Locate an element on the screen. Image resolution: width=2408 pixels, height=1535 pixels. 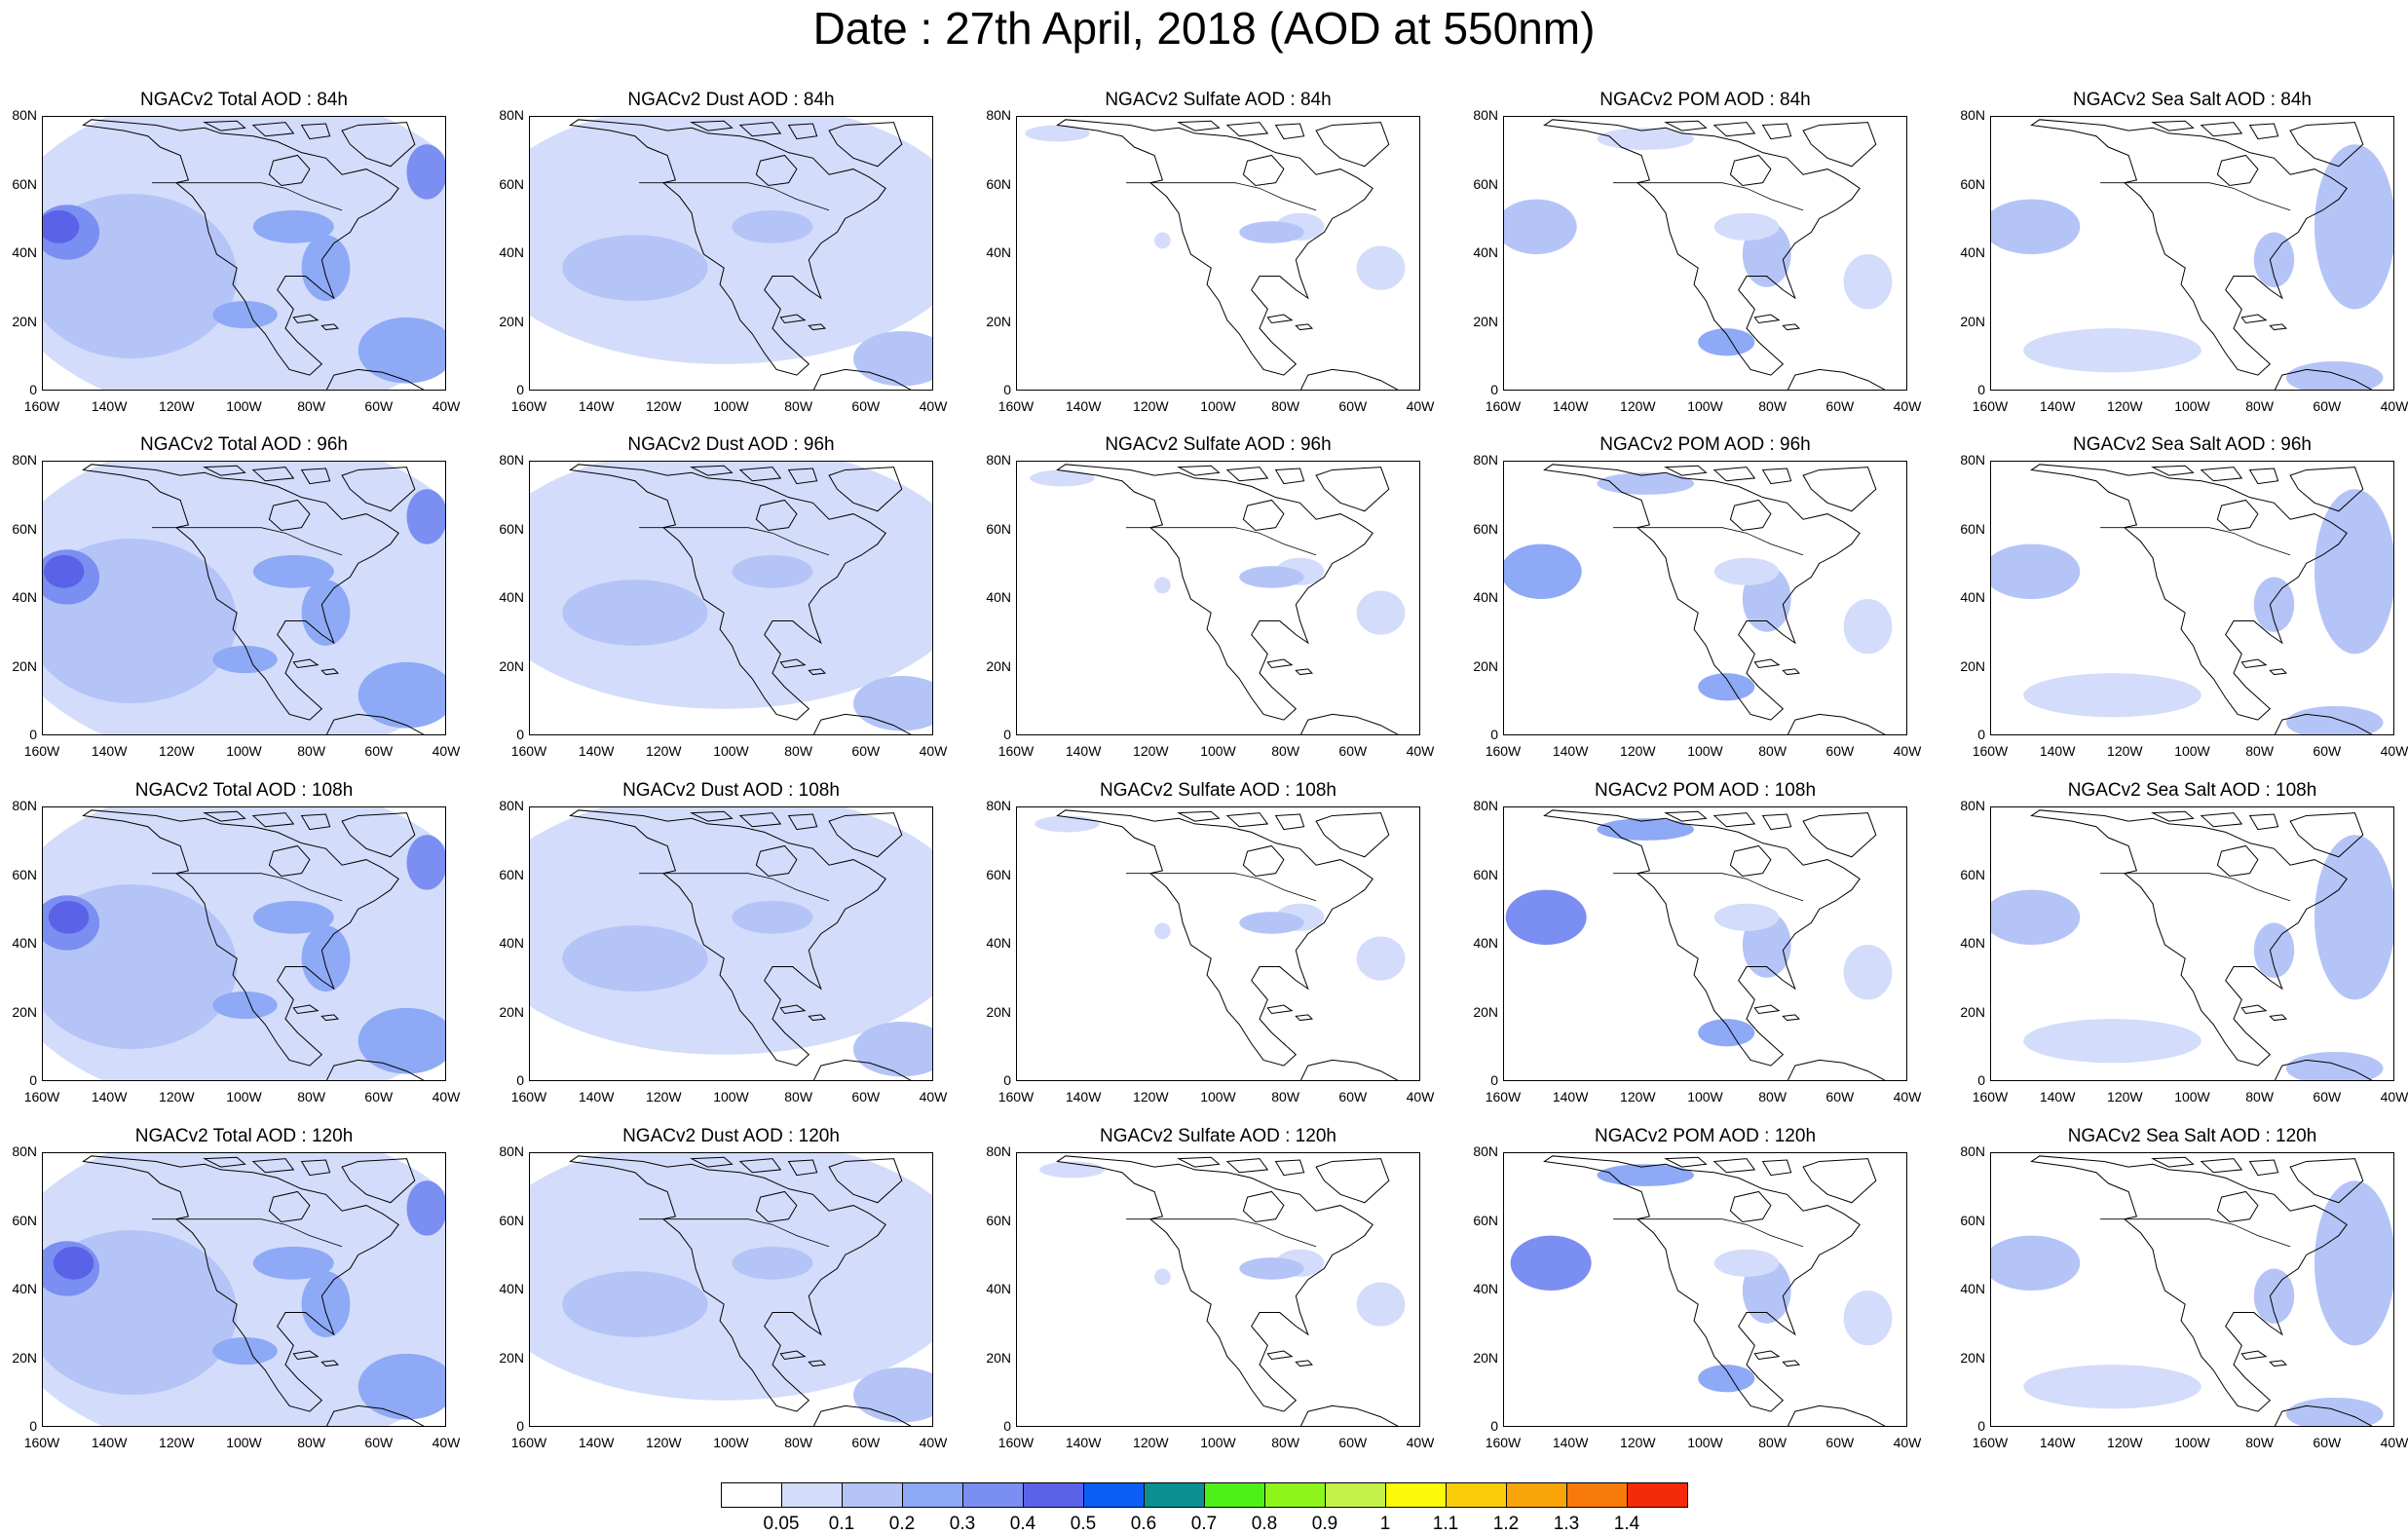
colorbar-label: 1.4 is located at coordinates (1626, 1524).